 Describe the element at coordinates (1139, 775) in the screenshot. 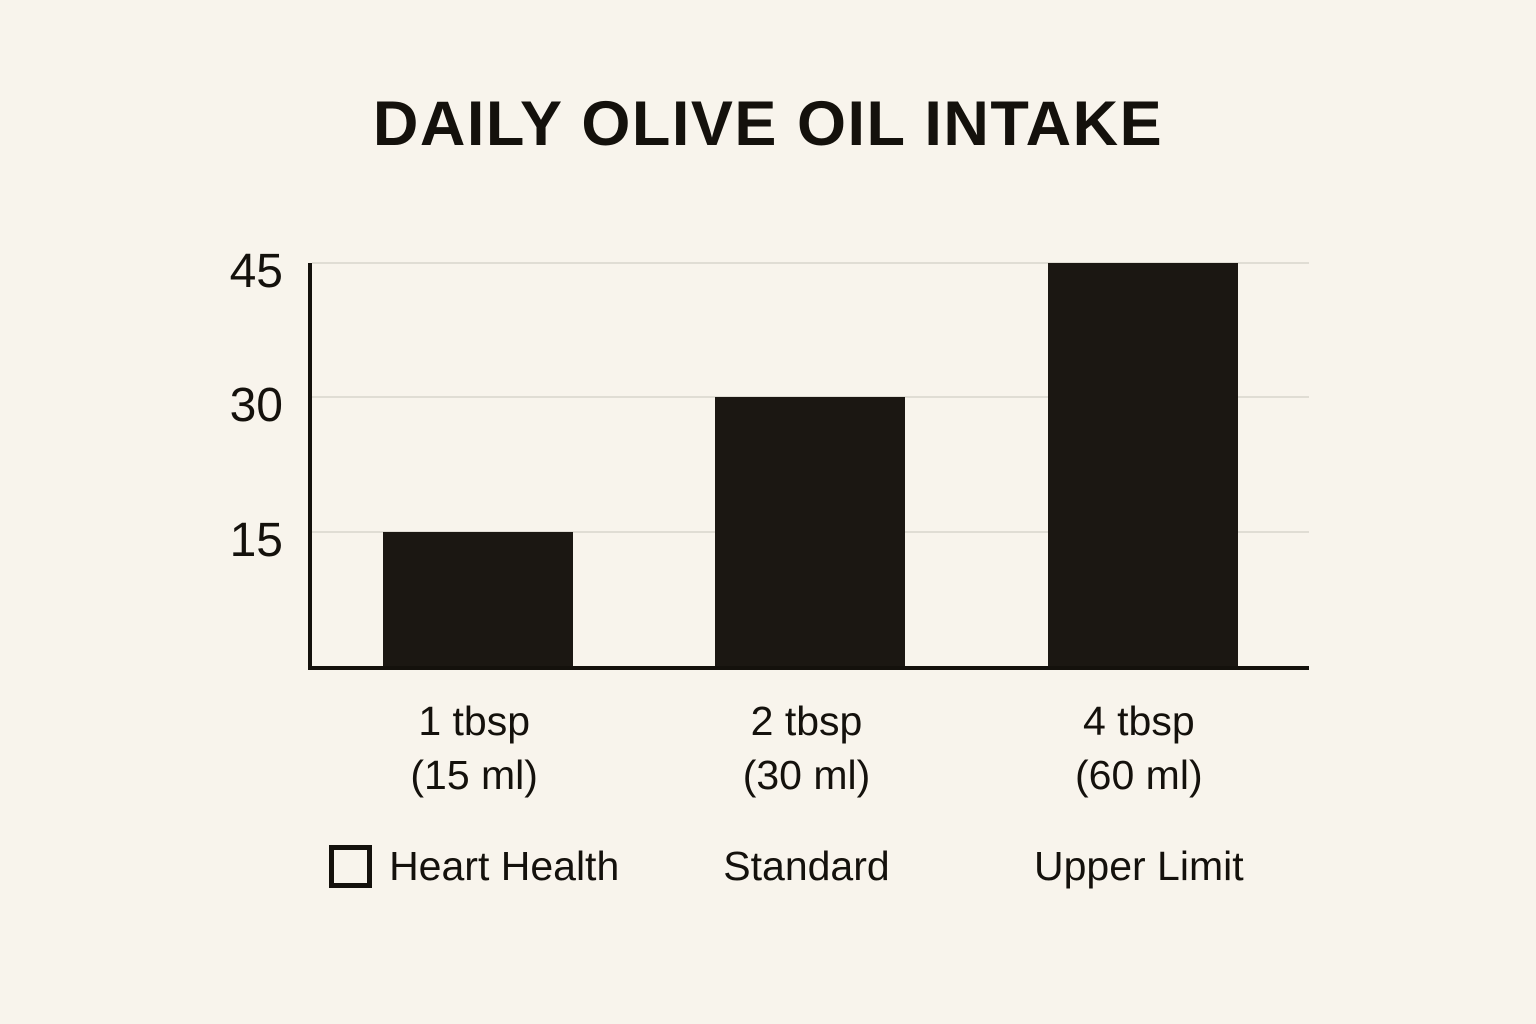

I see `category-sublabel: (60 ml)` at that location.